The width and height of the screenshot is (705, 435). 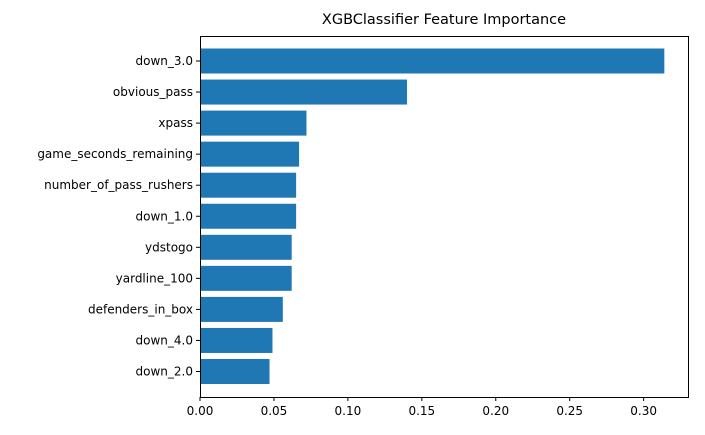 I want to click on bar-down_2.0, so click(x=235, y=371).